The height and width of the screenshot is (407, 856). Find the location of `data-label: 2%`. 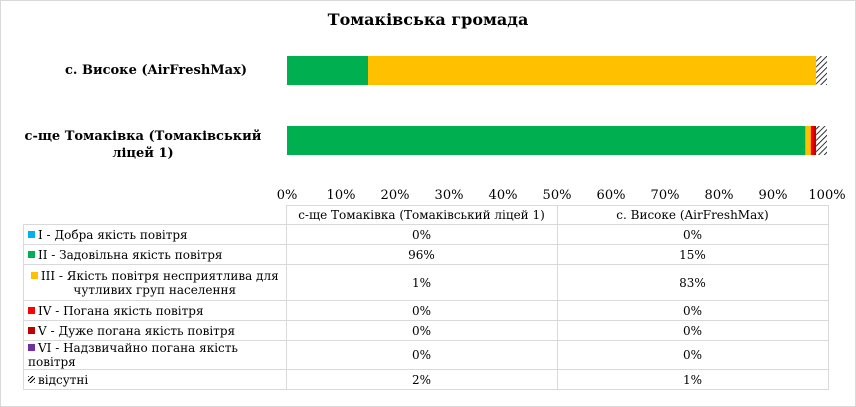

data-label: 2% is located at coordinates (421, 379).